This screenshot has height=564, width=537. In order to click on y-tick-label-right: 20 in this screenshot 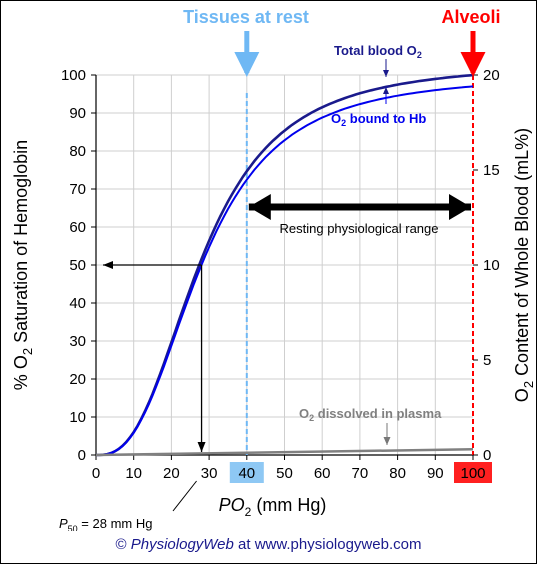, I will do `click(491, 75)`.